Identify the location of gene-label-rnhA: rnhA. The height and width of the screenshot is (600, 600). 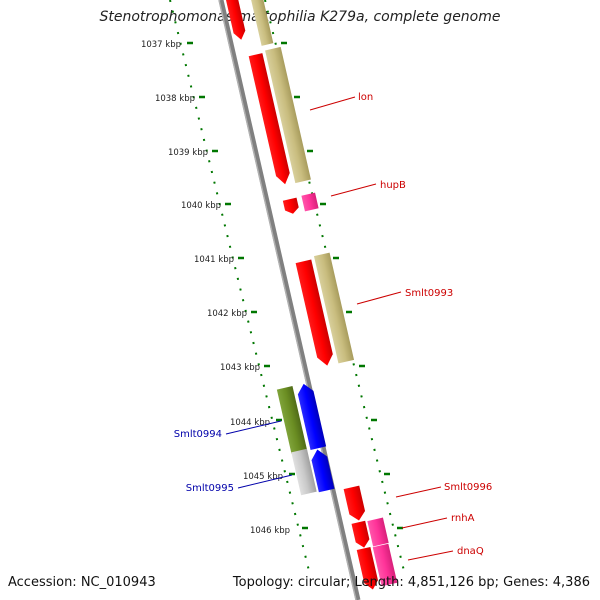
(463, 518).